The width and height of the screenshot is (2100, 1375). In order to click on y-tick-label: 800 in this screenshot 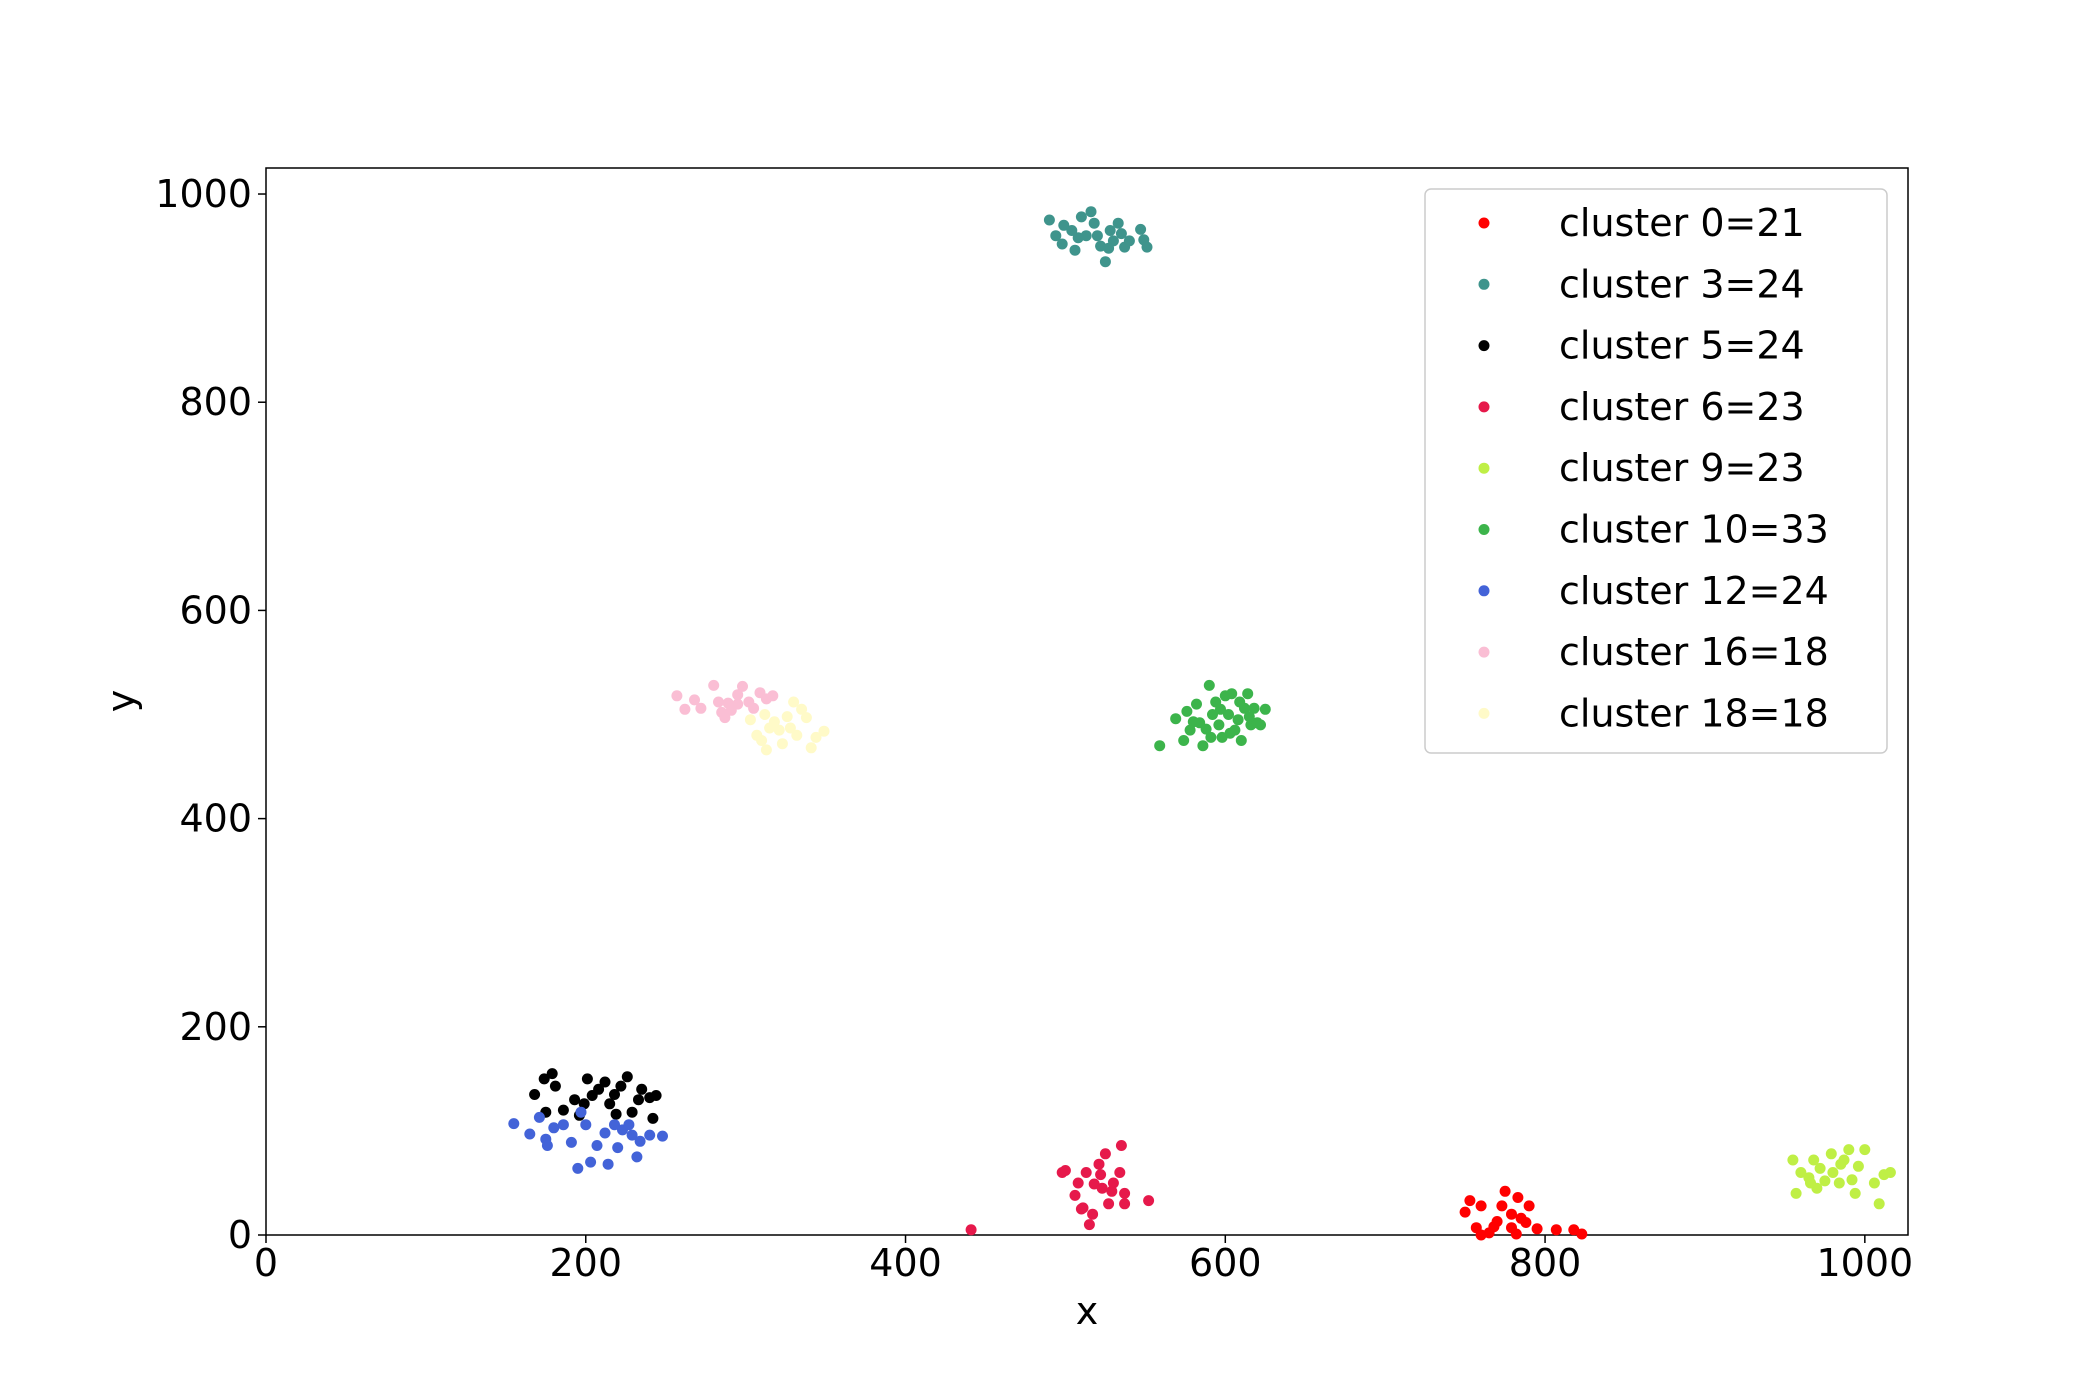, I will do `click(215, 402)`.